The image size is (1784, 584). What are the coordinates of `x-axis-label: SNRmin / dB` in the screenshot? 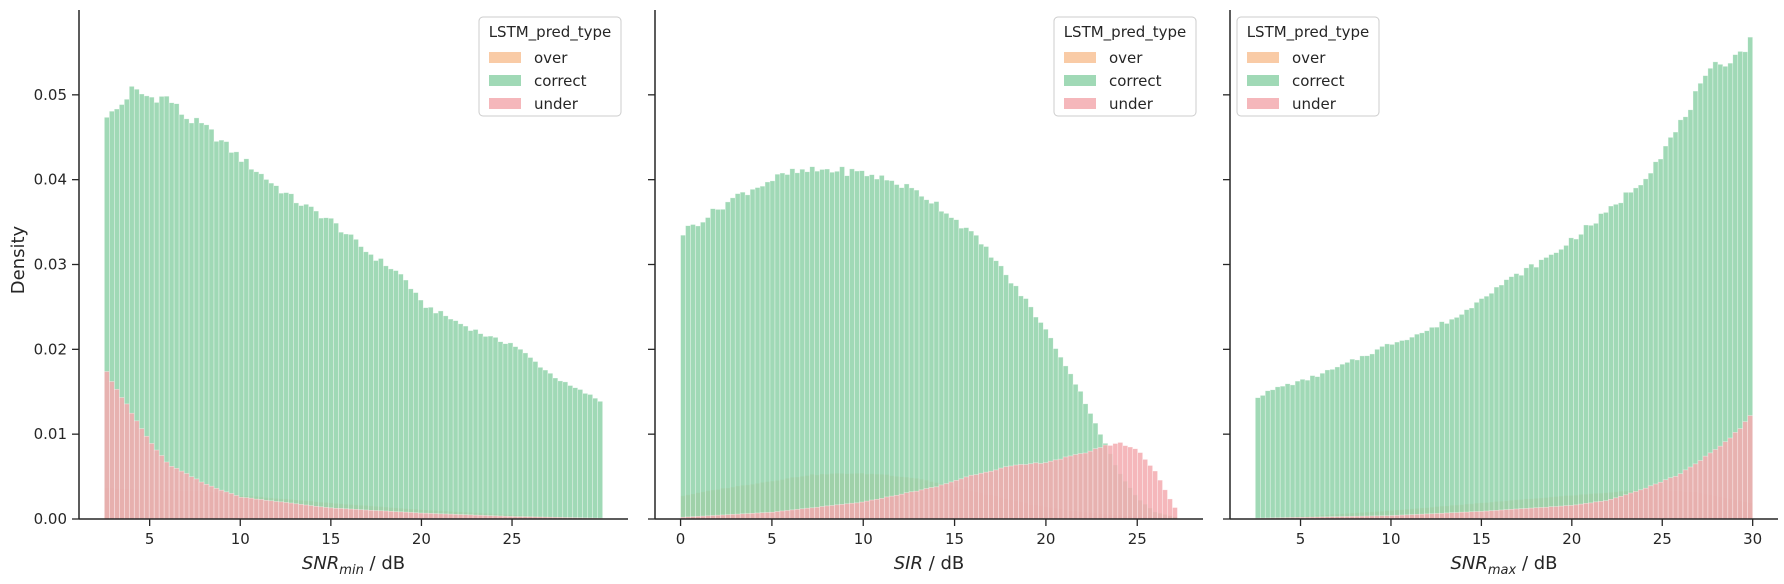 It's located at (353, 565).